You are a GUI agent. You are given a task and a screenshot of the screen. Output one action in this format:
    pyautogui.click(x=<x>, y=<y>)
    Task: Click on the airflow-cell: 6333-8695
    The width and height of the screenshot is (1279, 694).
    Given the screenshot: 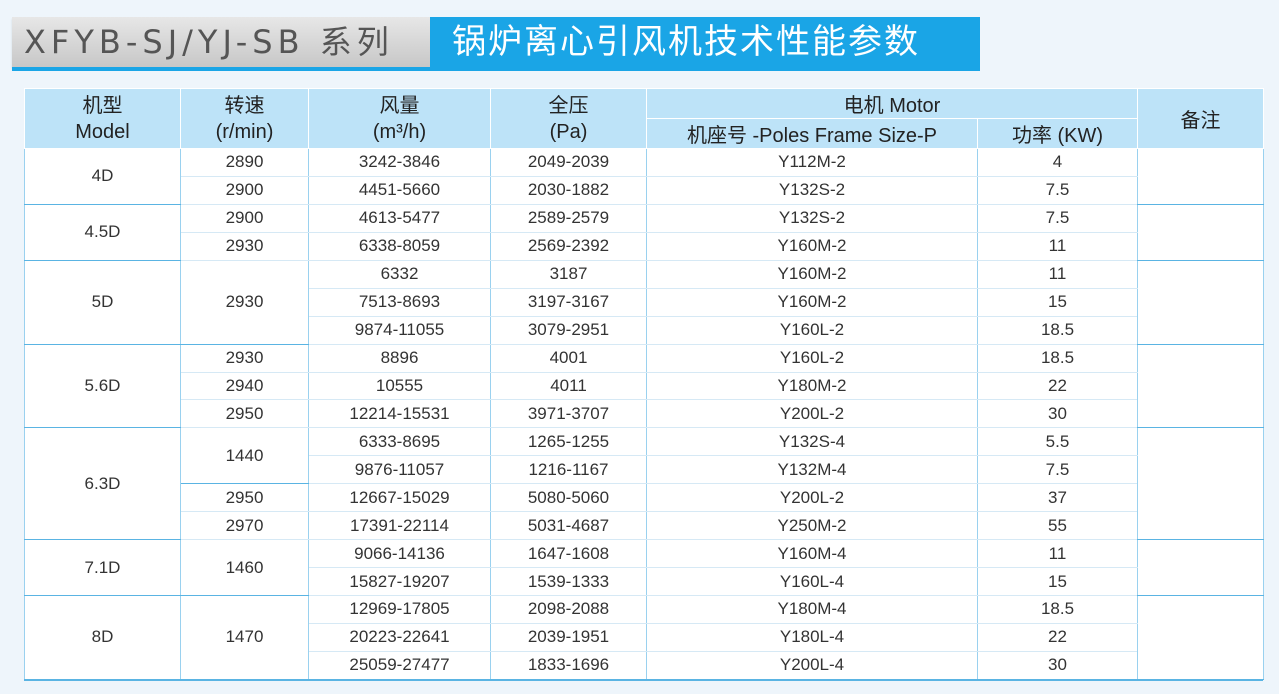 What is the action you would take?
    pyautogui.click(x=399, y=442)
    